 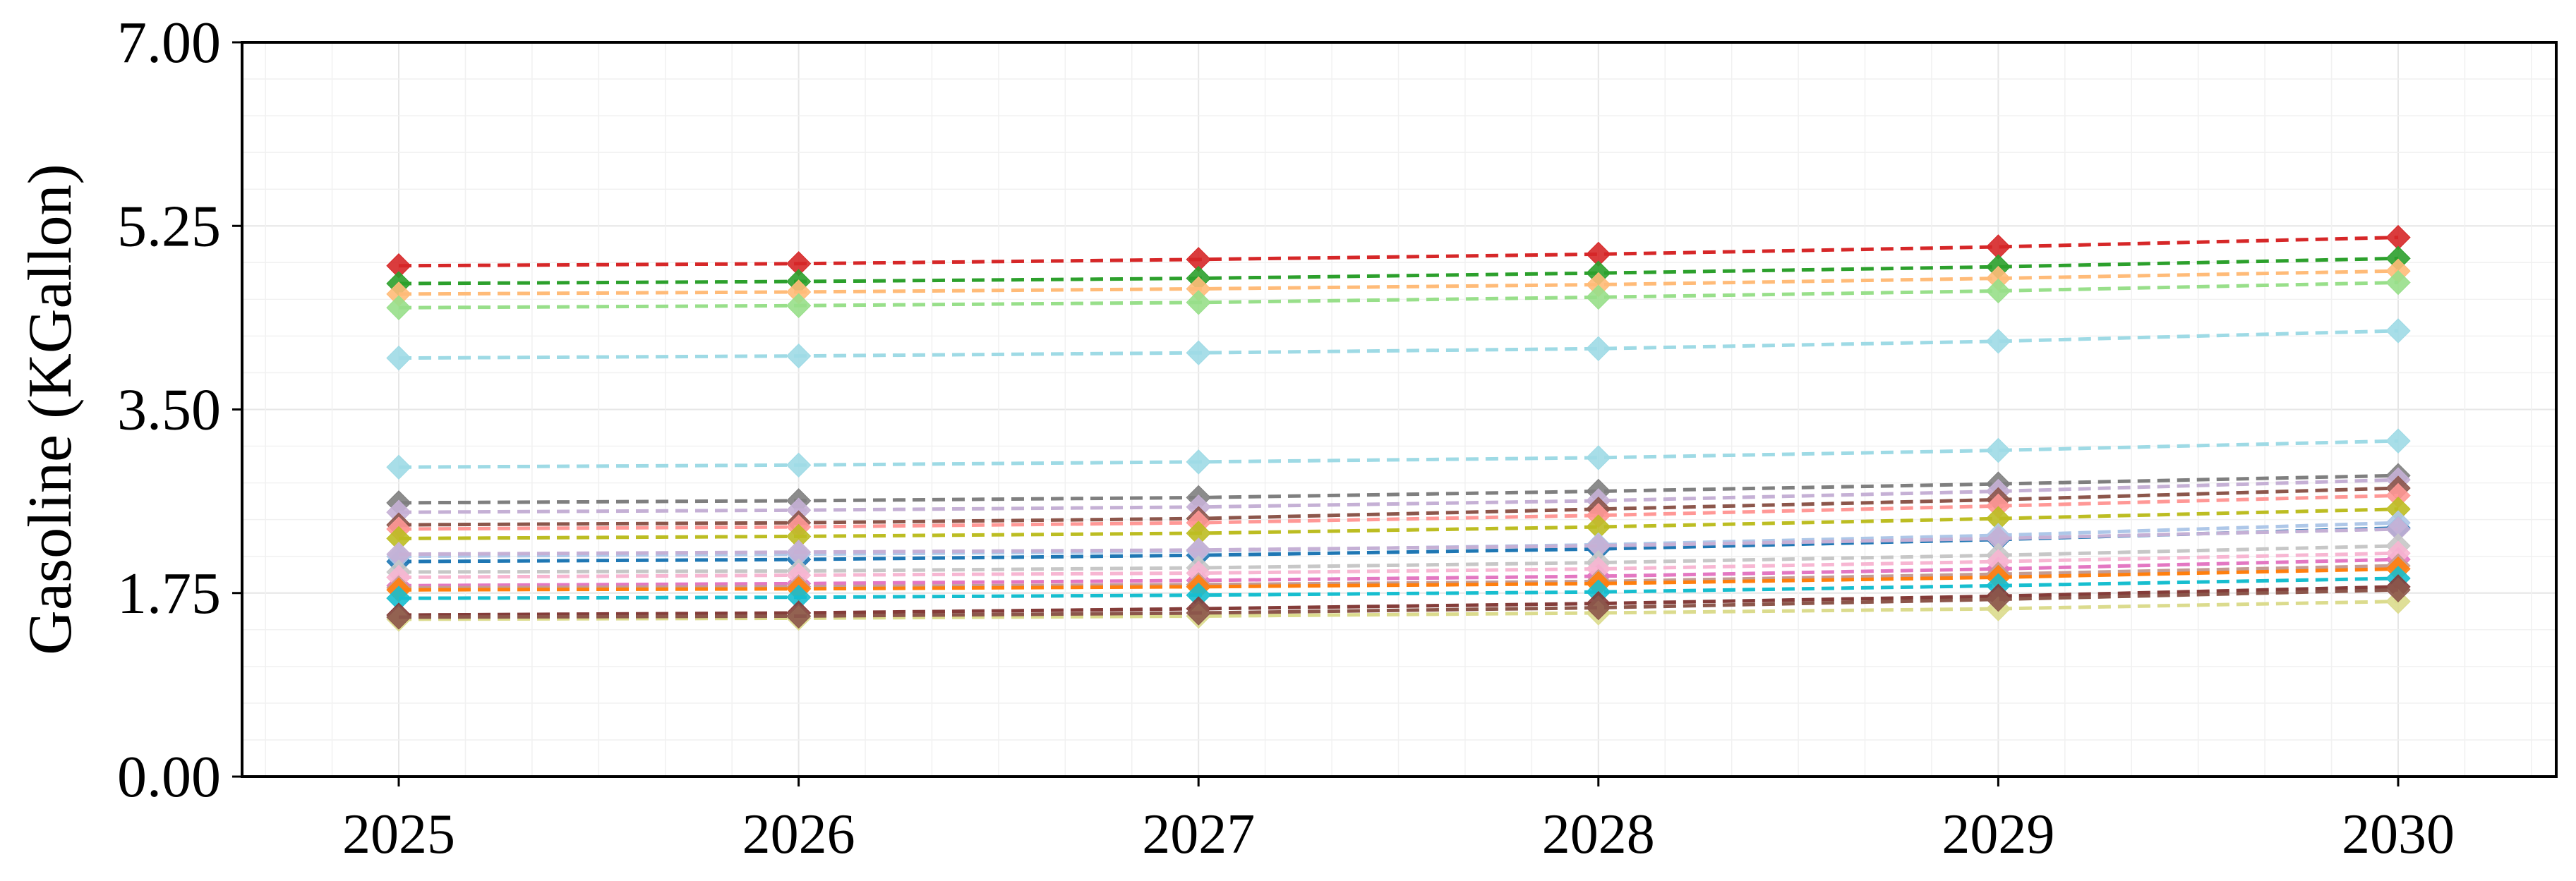 I want to click on y-tick-label: 7.00, so click(x=169, y=42).